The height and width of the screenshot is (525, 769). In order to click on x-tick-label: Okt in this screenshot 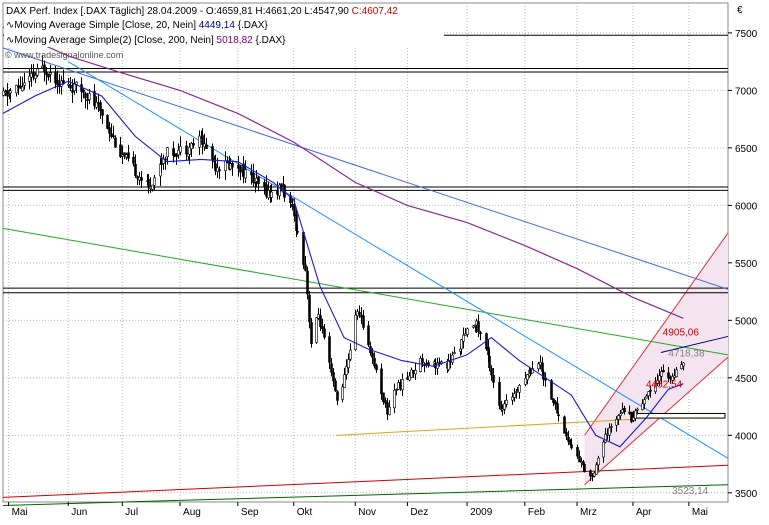, I will do `click(305, 512)`.